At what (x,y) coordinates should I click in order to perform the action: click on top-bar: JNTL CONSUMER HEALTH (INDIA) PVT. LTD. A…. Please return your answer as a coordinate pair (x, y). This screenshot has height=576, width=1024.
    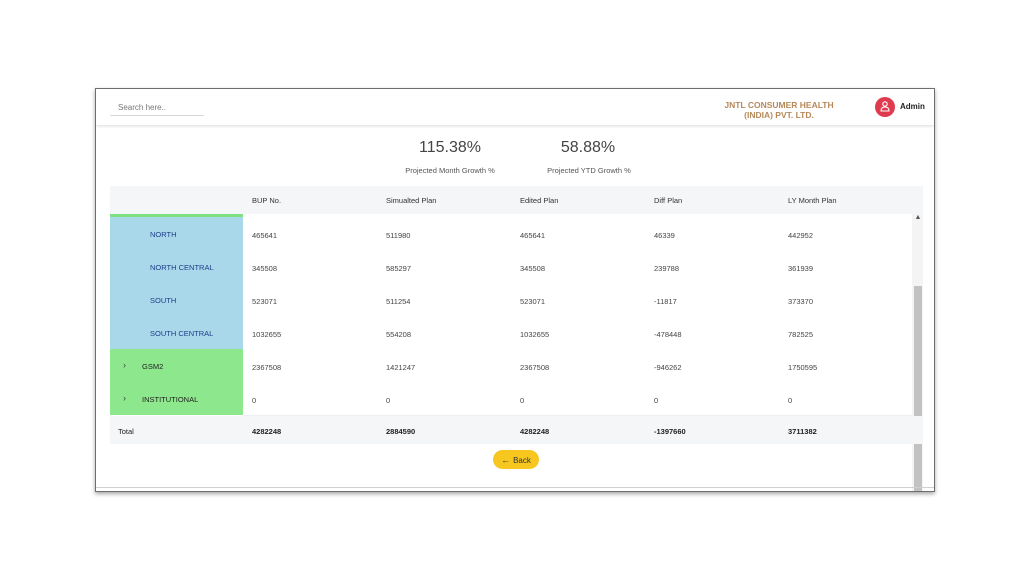
    Looking at the image, I should click on (515, 107).